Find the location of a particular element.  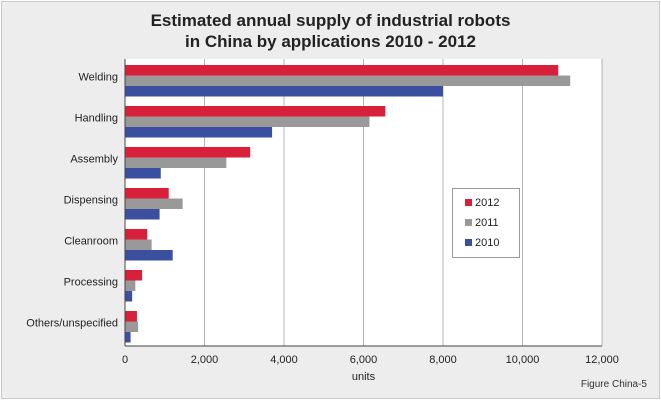

bar-handling-2010 is located at coordinates (199, 132).